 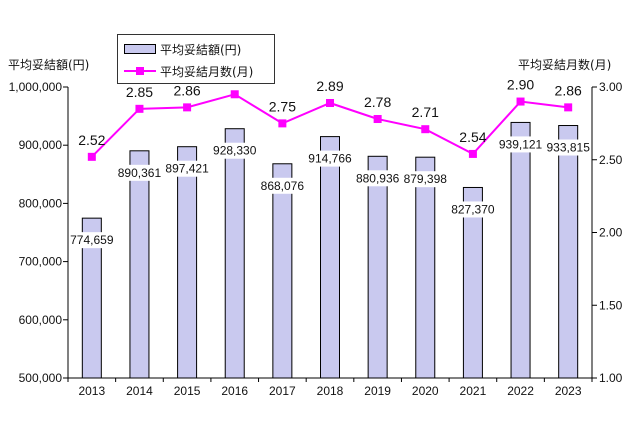 What do you see at coordinates (611, 378) in the screenshot?
I see `right-tick-label: 1.00` at bounding box center [611, 378].